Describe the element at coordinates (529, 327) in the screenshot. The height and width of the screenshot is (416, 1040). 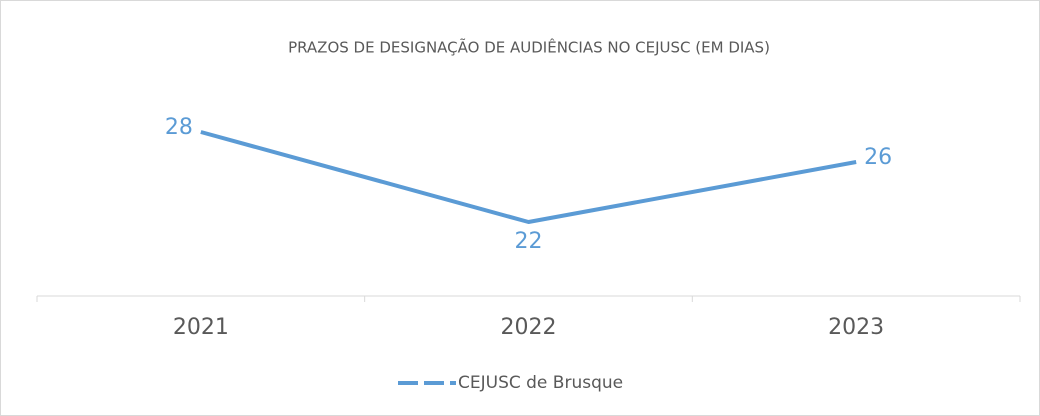
I see `x-tick-label: 2022` at that location.